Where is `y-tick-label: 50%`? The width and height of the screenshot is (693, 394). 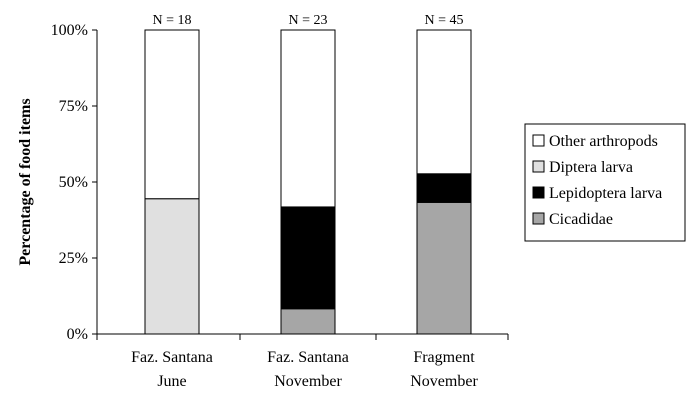
y-tick-label: 50% is located at coordinates (73, 182).